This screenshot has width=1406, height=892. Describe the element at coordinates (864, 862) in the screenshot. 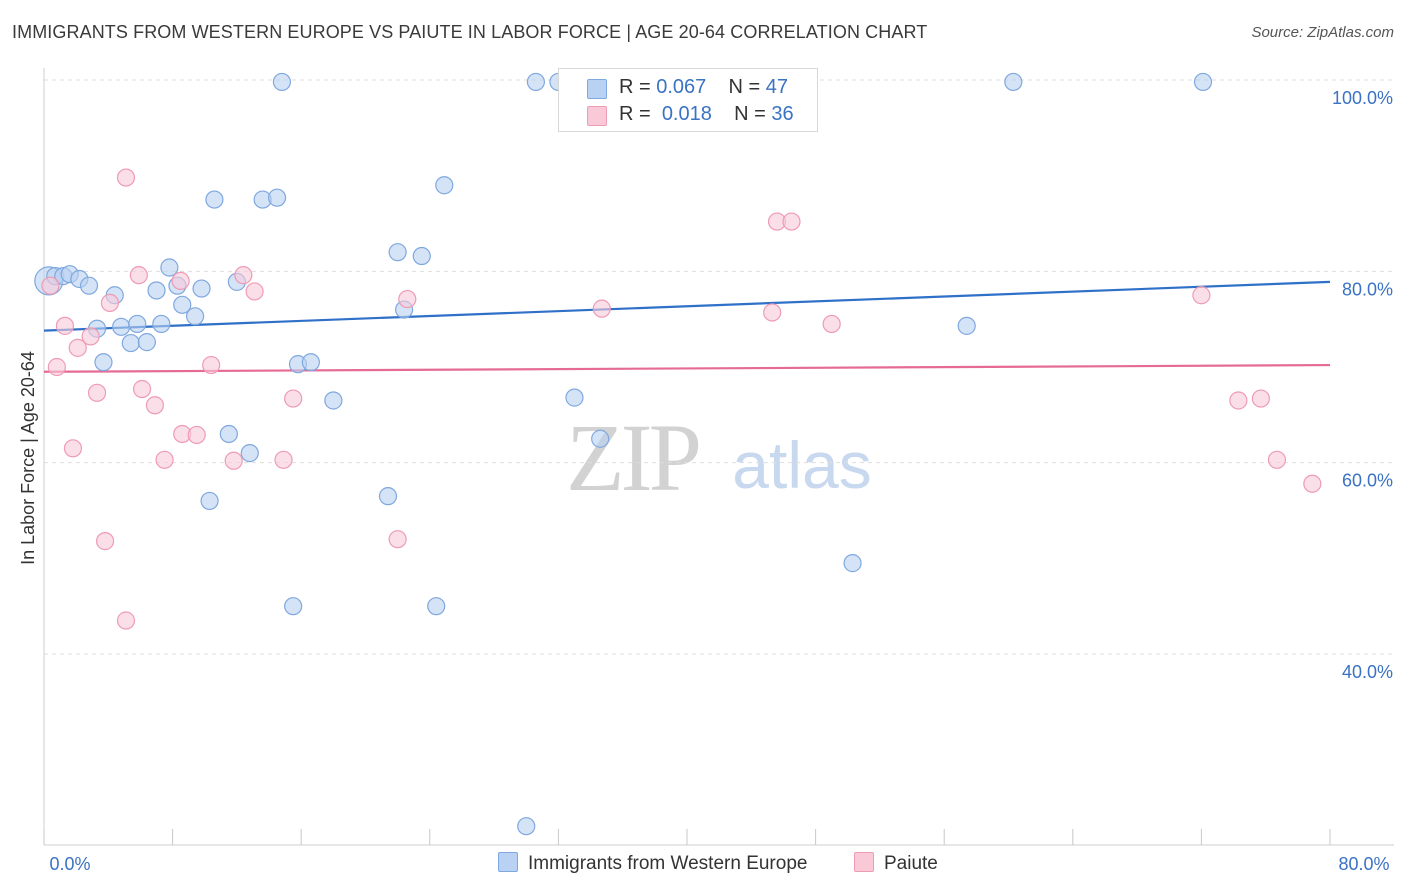

I see `bottom-legend-swatch-pink` at that location.